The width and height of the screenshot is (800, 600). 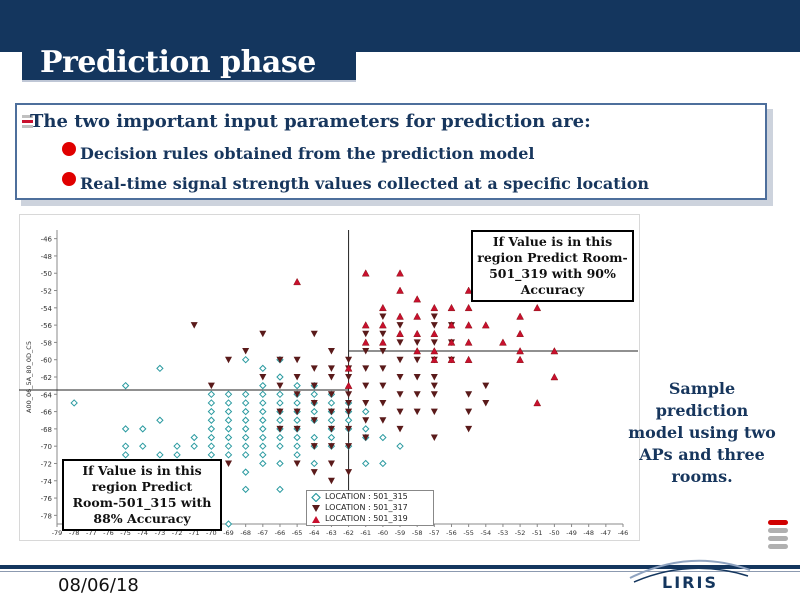 What do you see at coordinates (316, 508) in the screenshot?
I see `triangle-down-marker-icon` at bounding box center [316, 508].